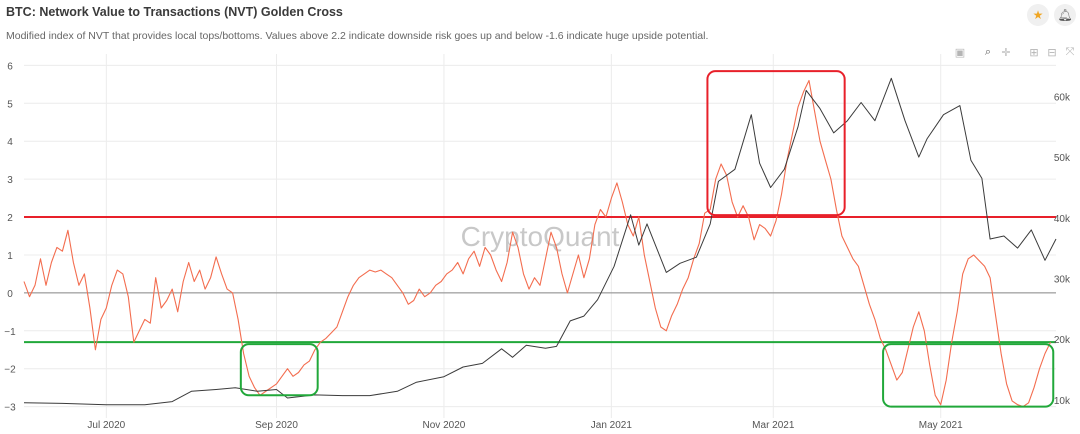 Image resolution: width=1080 pixels, height=434 pixels. I want to click on chart-modebar: ▣ ⌕ ✛ ⊞ ⊟ ⤧, so click(1015, 52).